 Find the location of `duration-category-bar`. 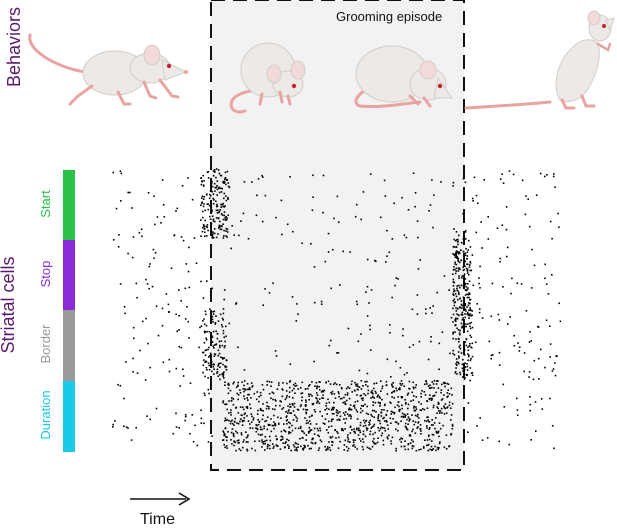

duration-category-bar is located at coordinates (69, 416).